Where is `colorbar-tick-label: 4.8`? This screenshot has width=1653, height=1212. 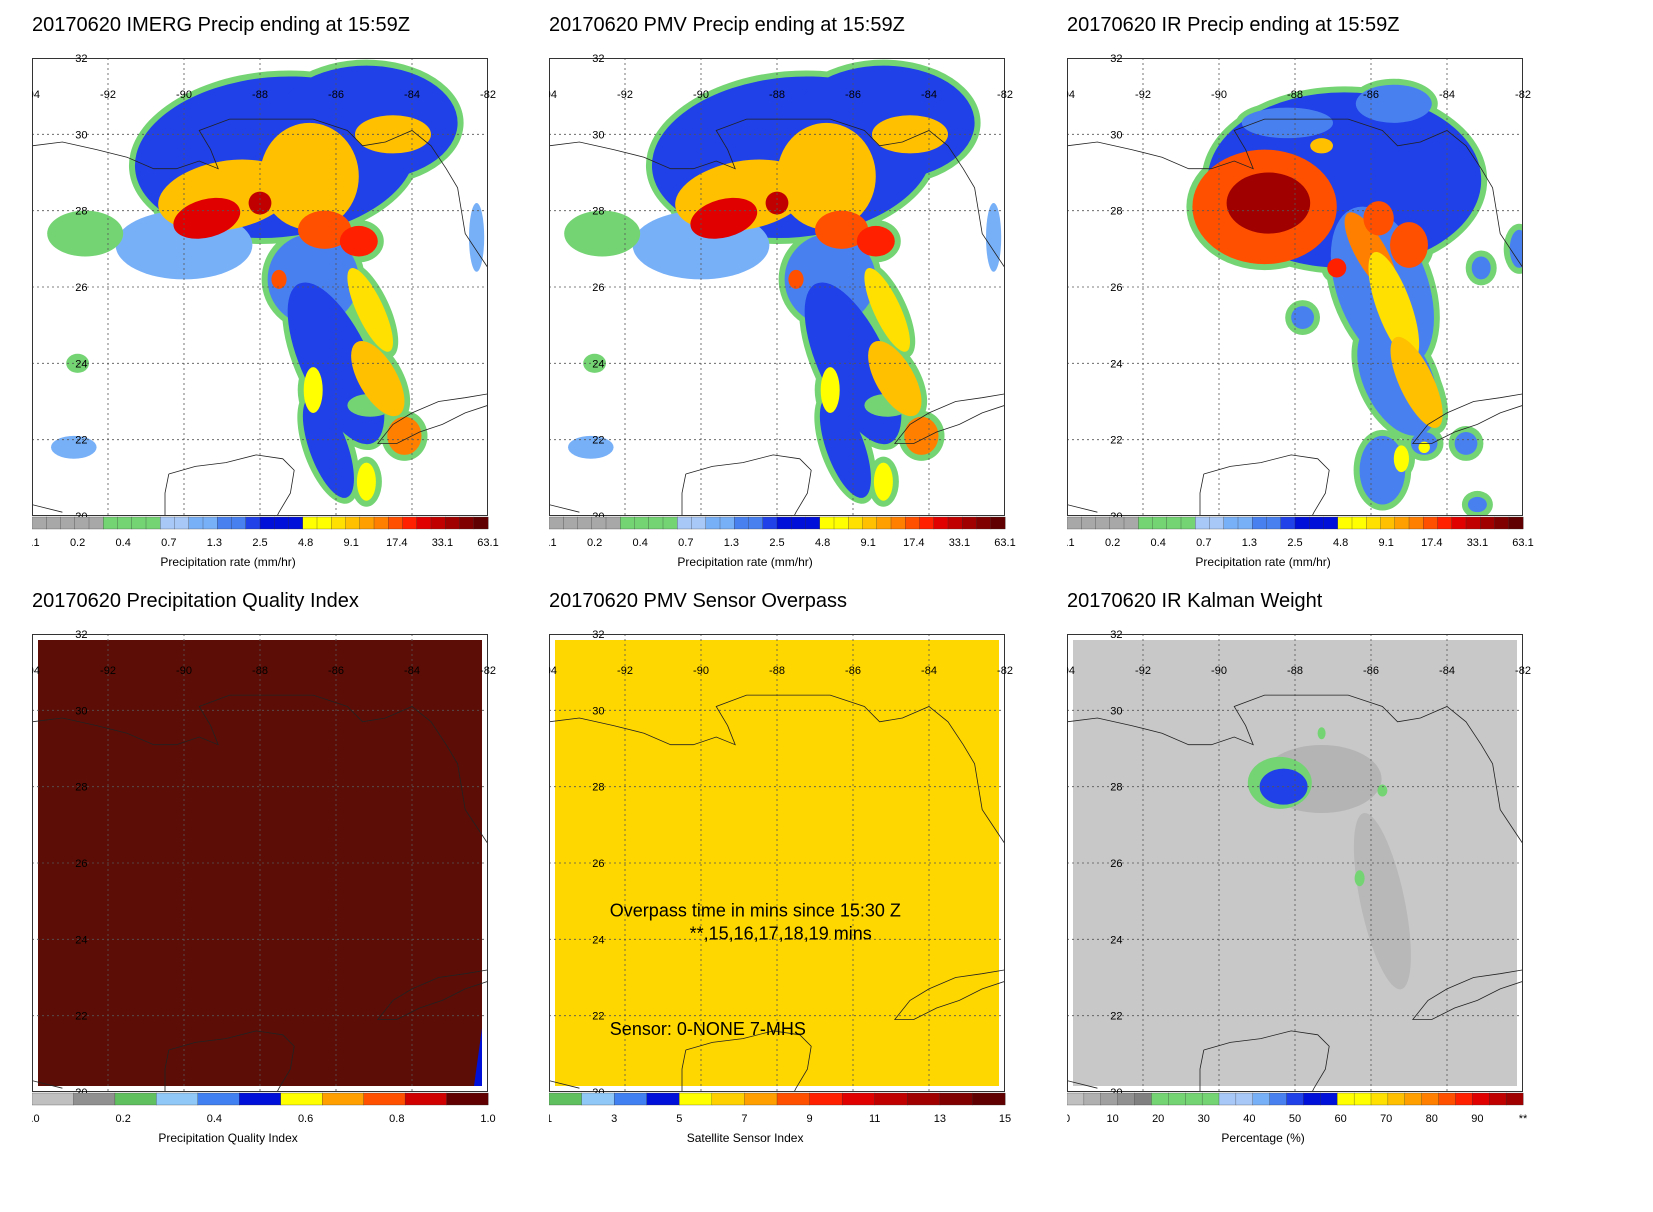 colorbar-tick-label: 4.8 is located at coordinates (305, 543).